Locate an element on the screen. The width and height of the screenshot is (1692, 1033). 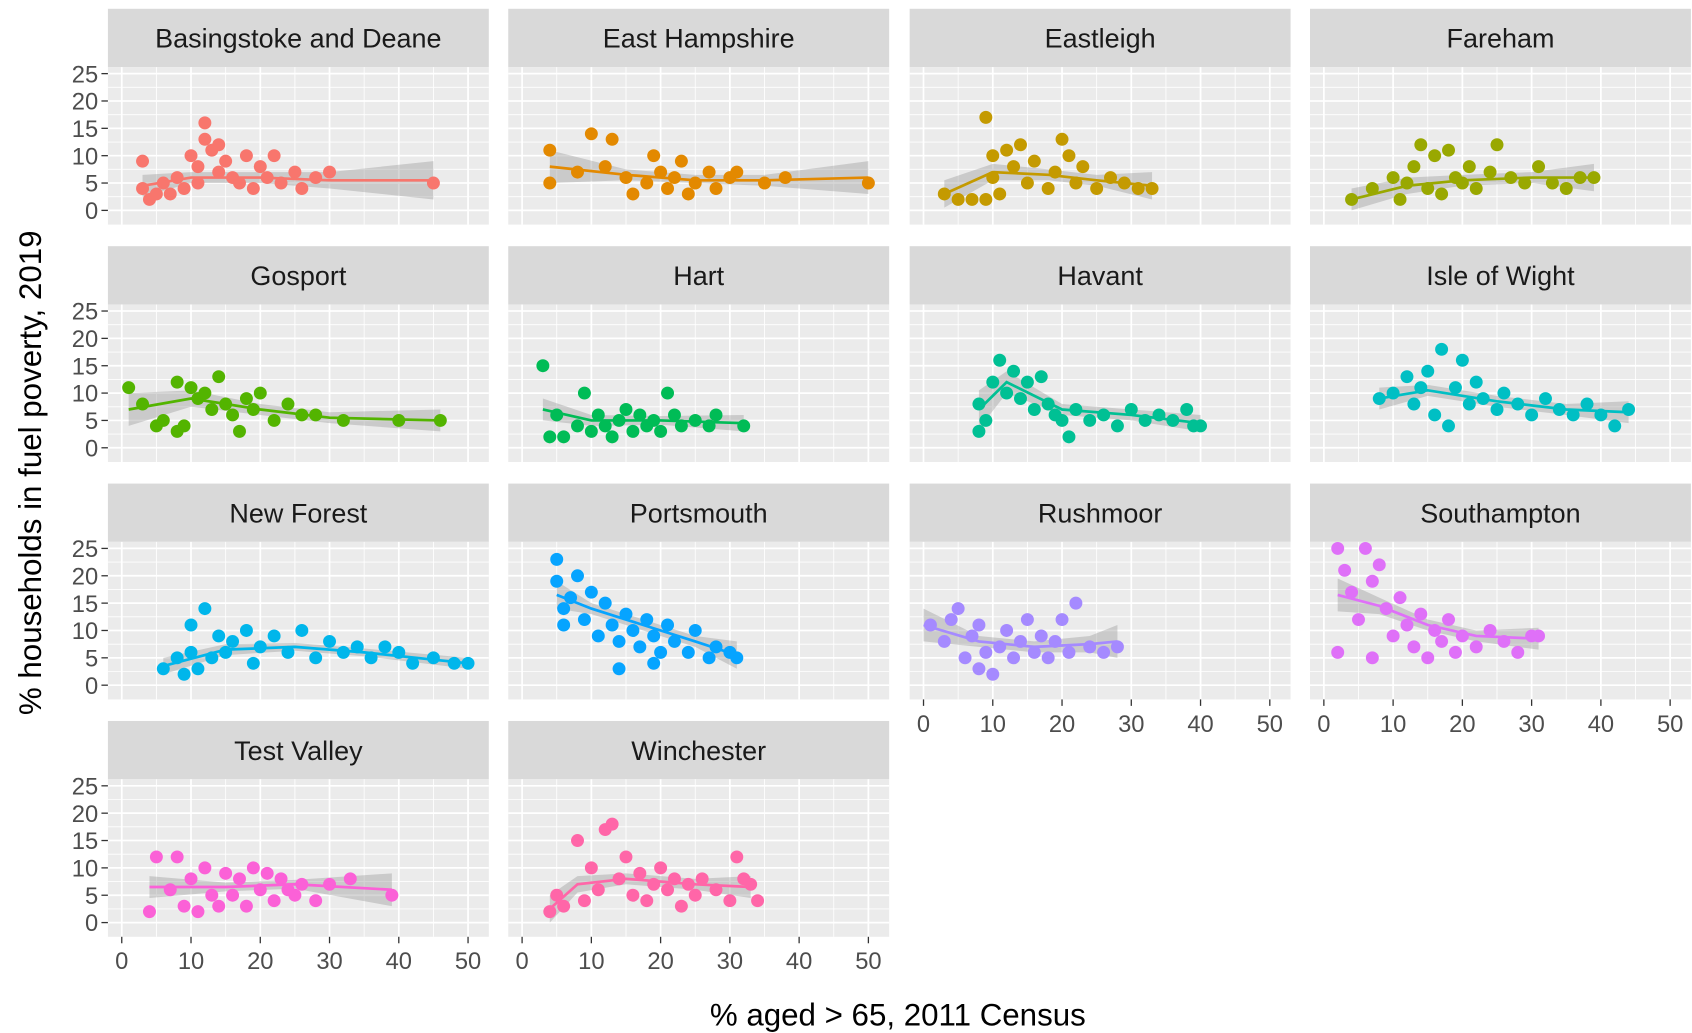
x-tick-label: 20 is located at coordinates (1062, 725).